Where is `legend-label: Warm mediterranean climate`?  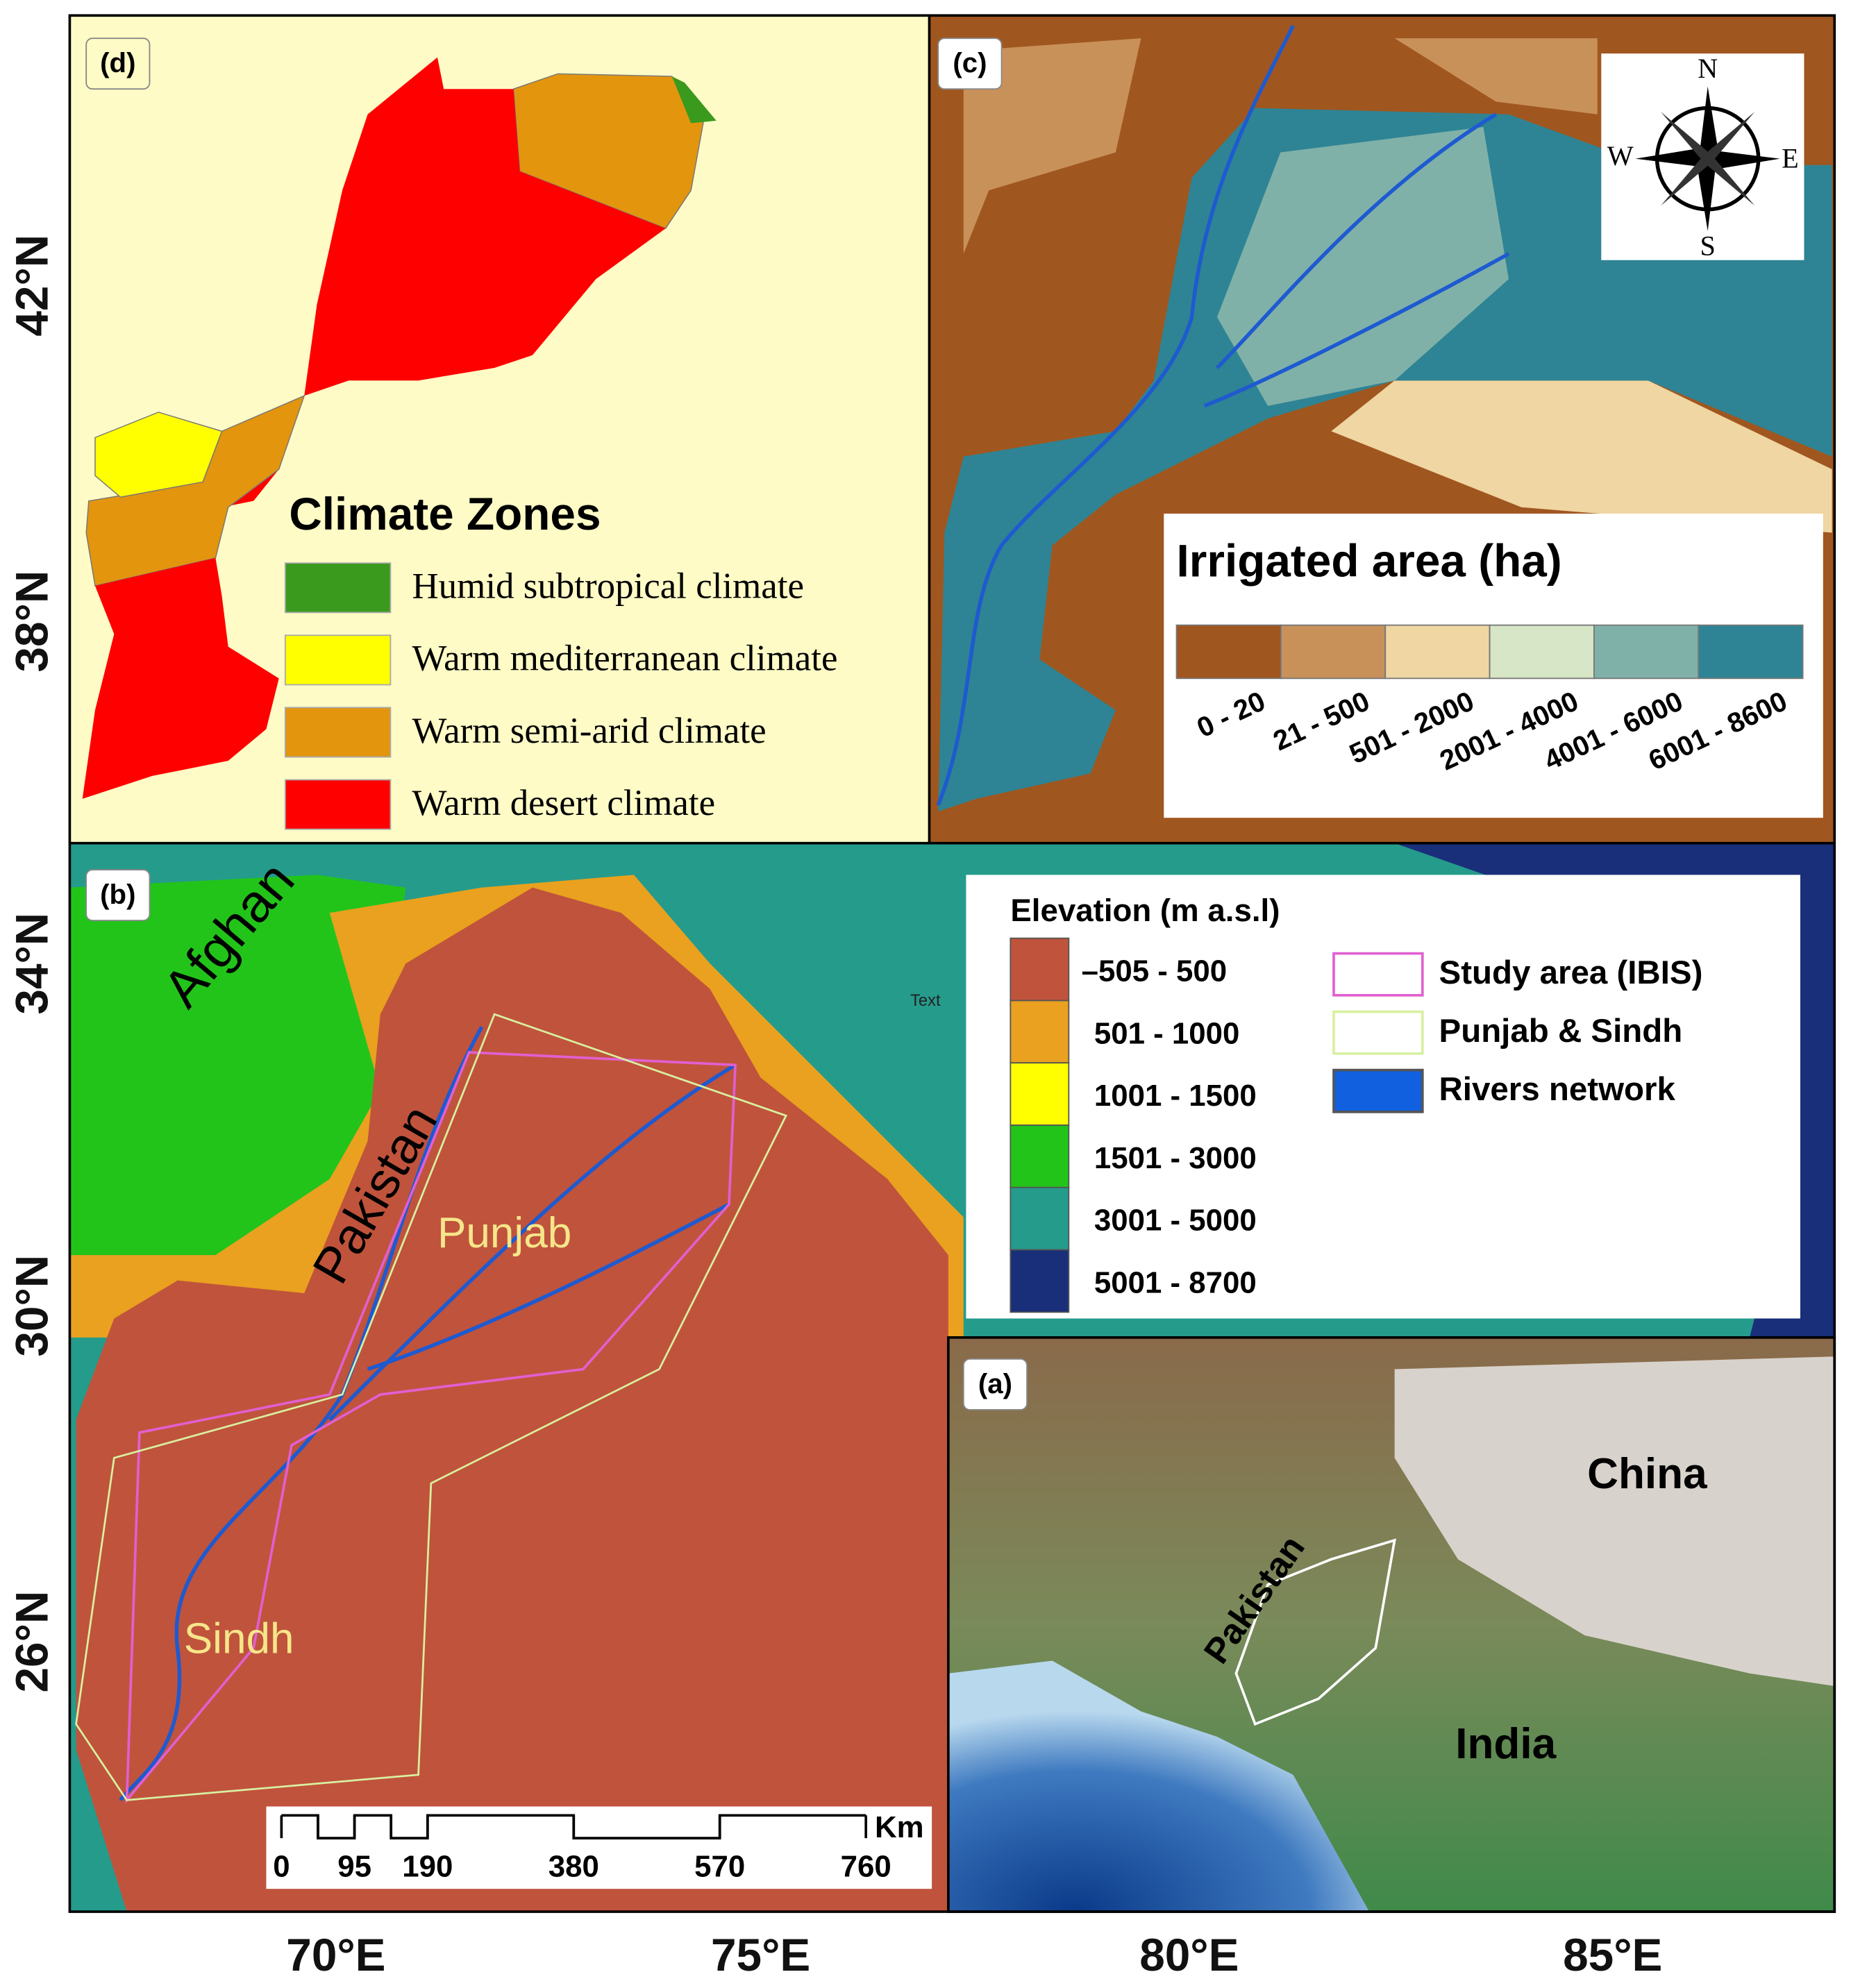
legend-label: Warm mediterranean climate is located at coordinates (624, 659).